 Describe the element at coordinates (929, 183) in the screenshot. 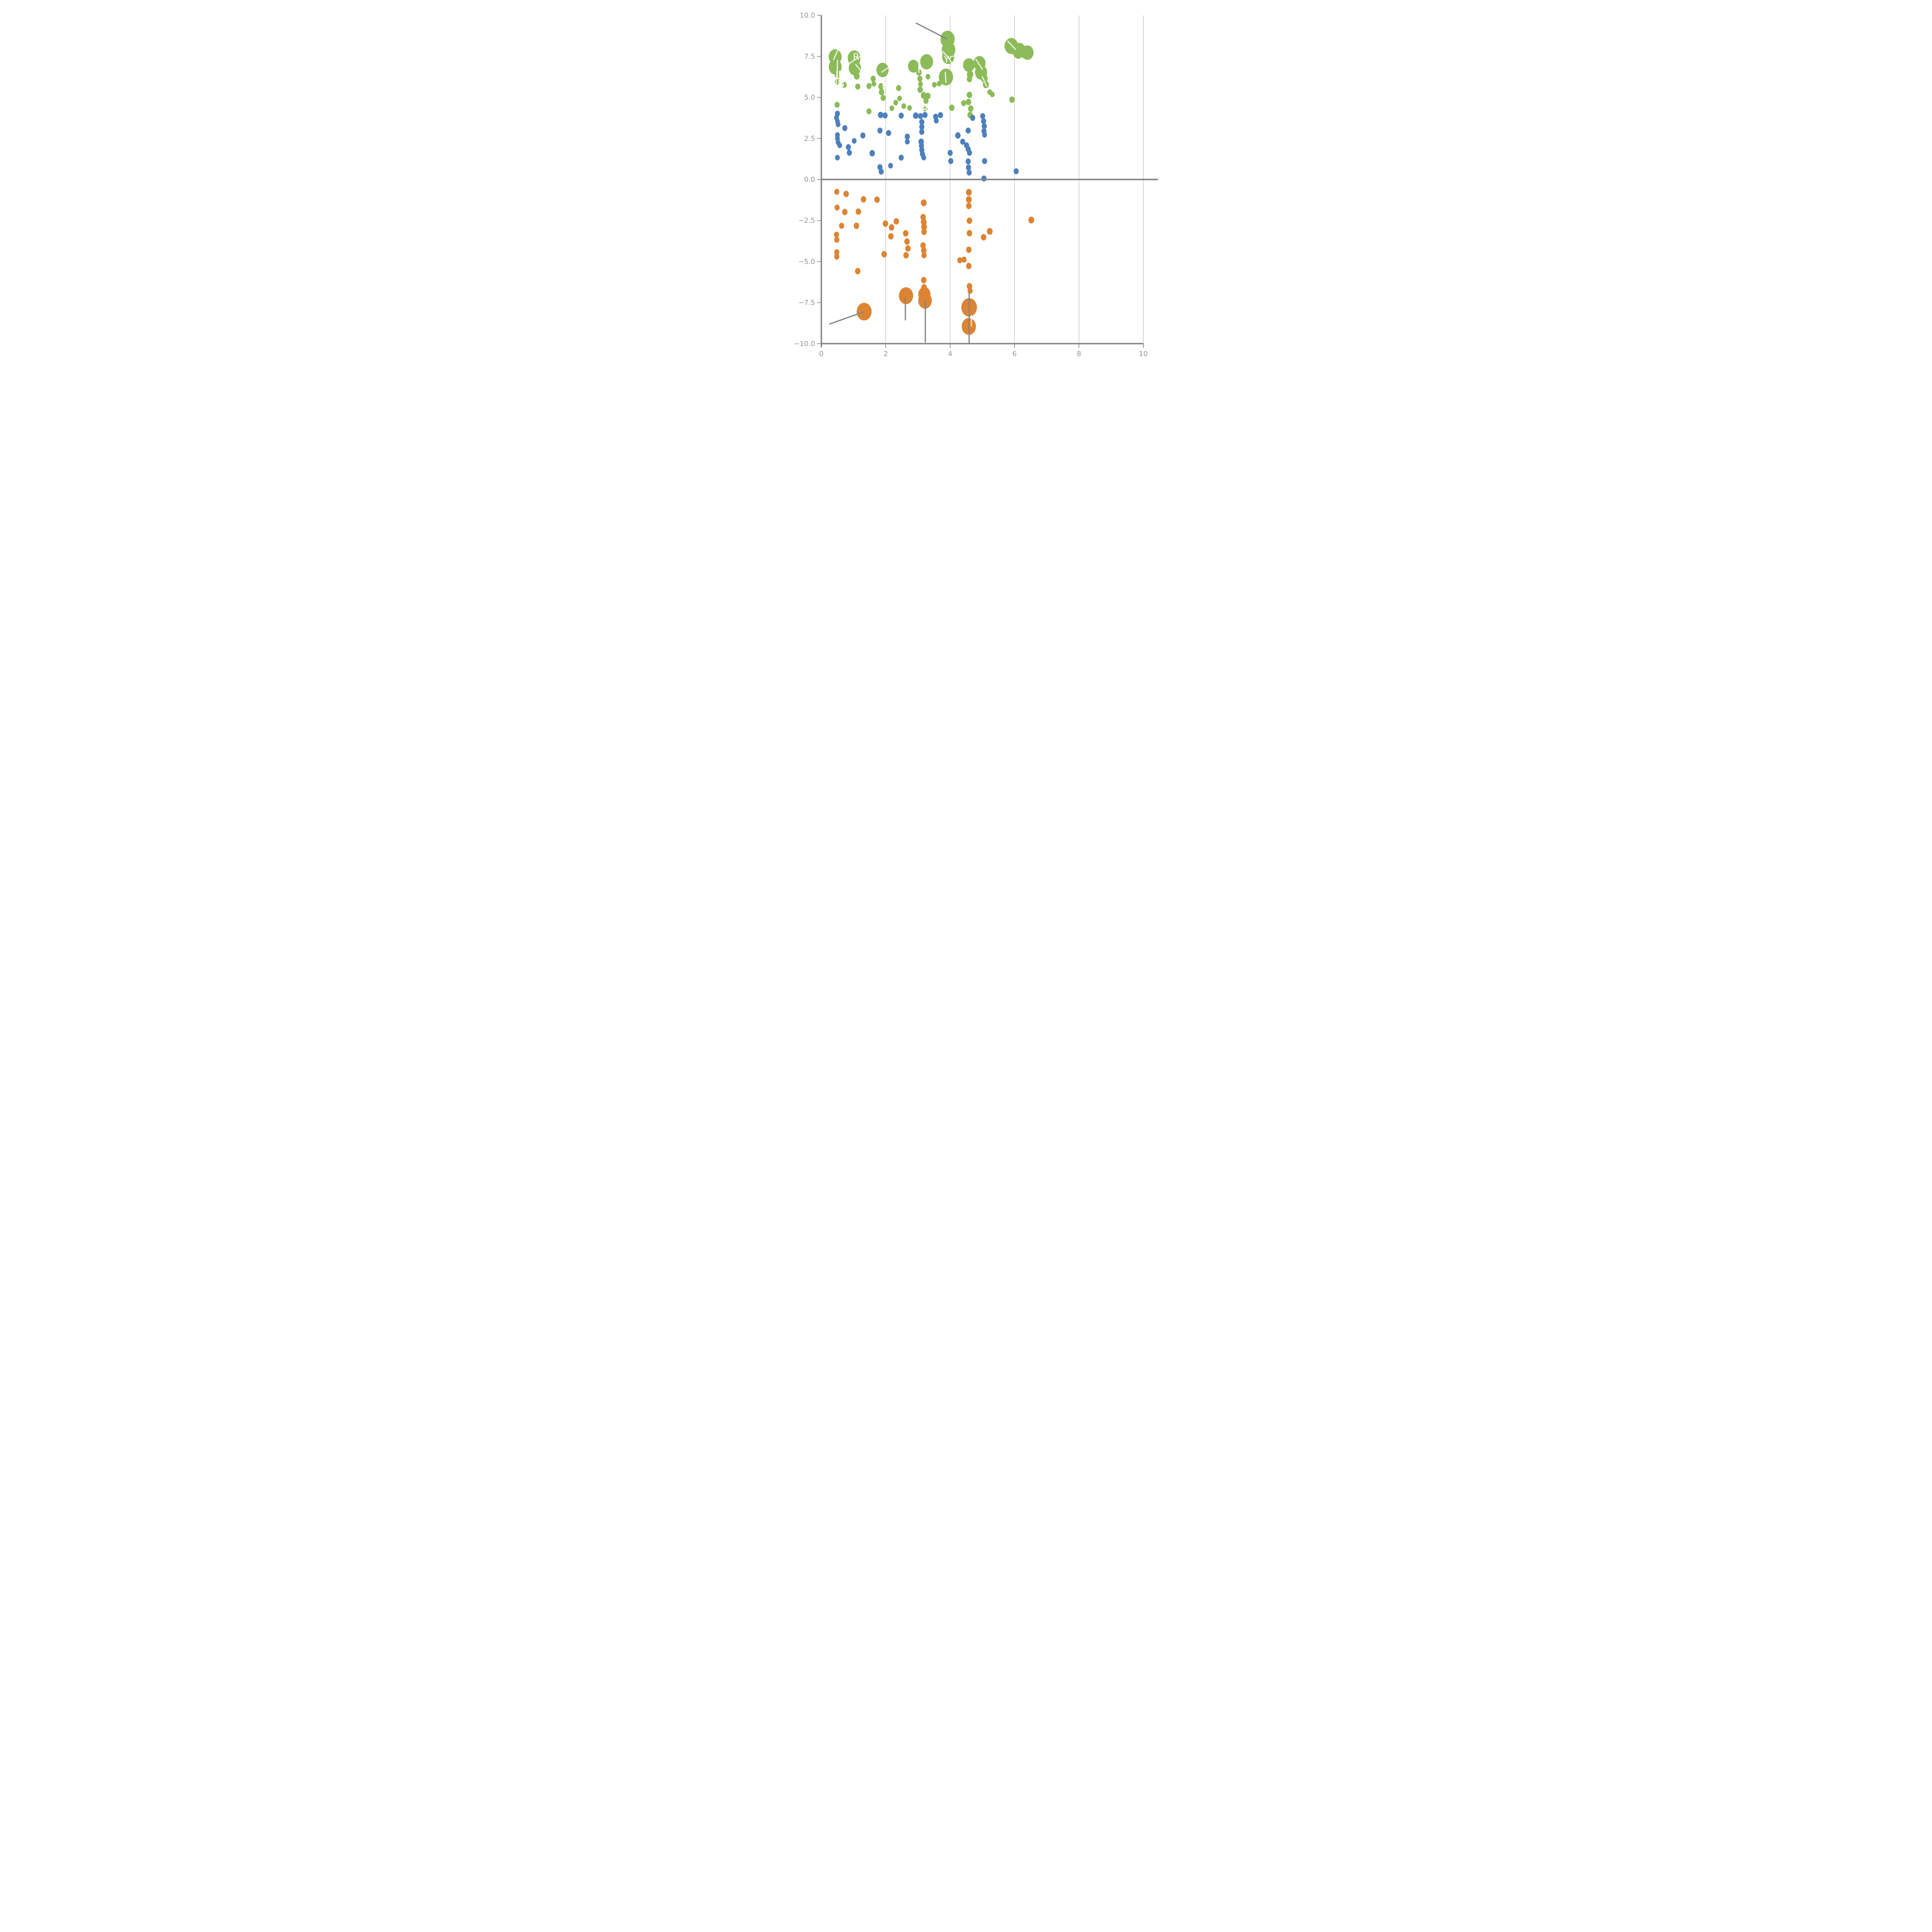

I see `annotation-lines` at that location.